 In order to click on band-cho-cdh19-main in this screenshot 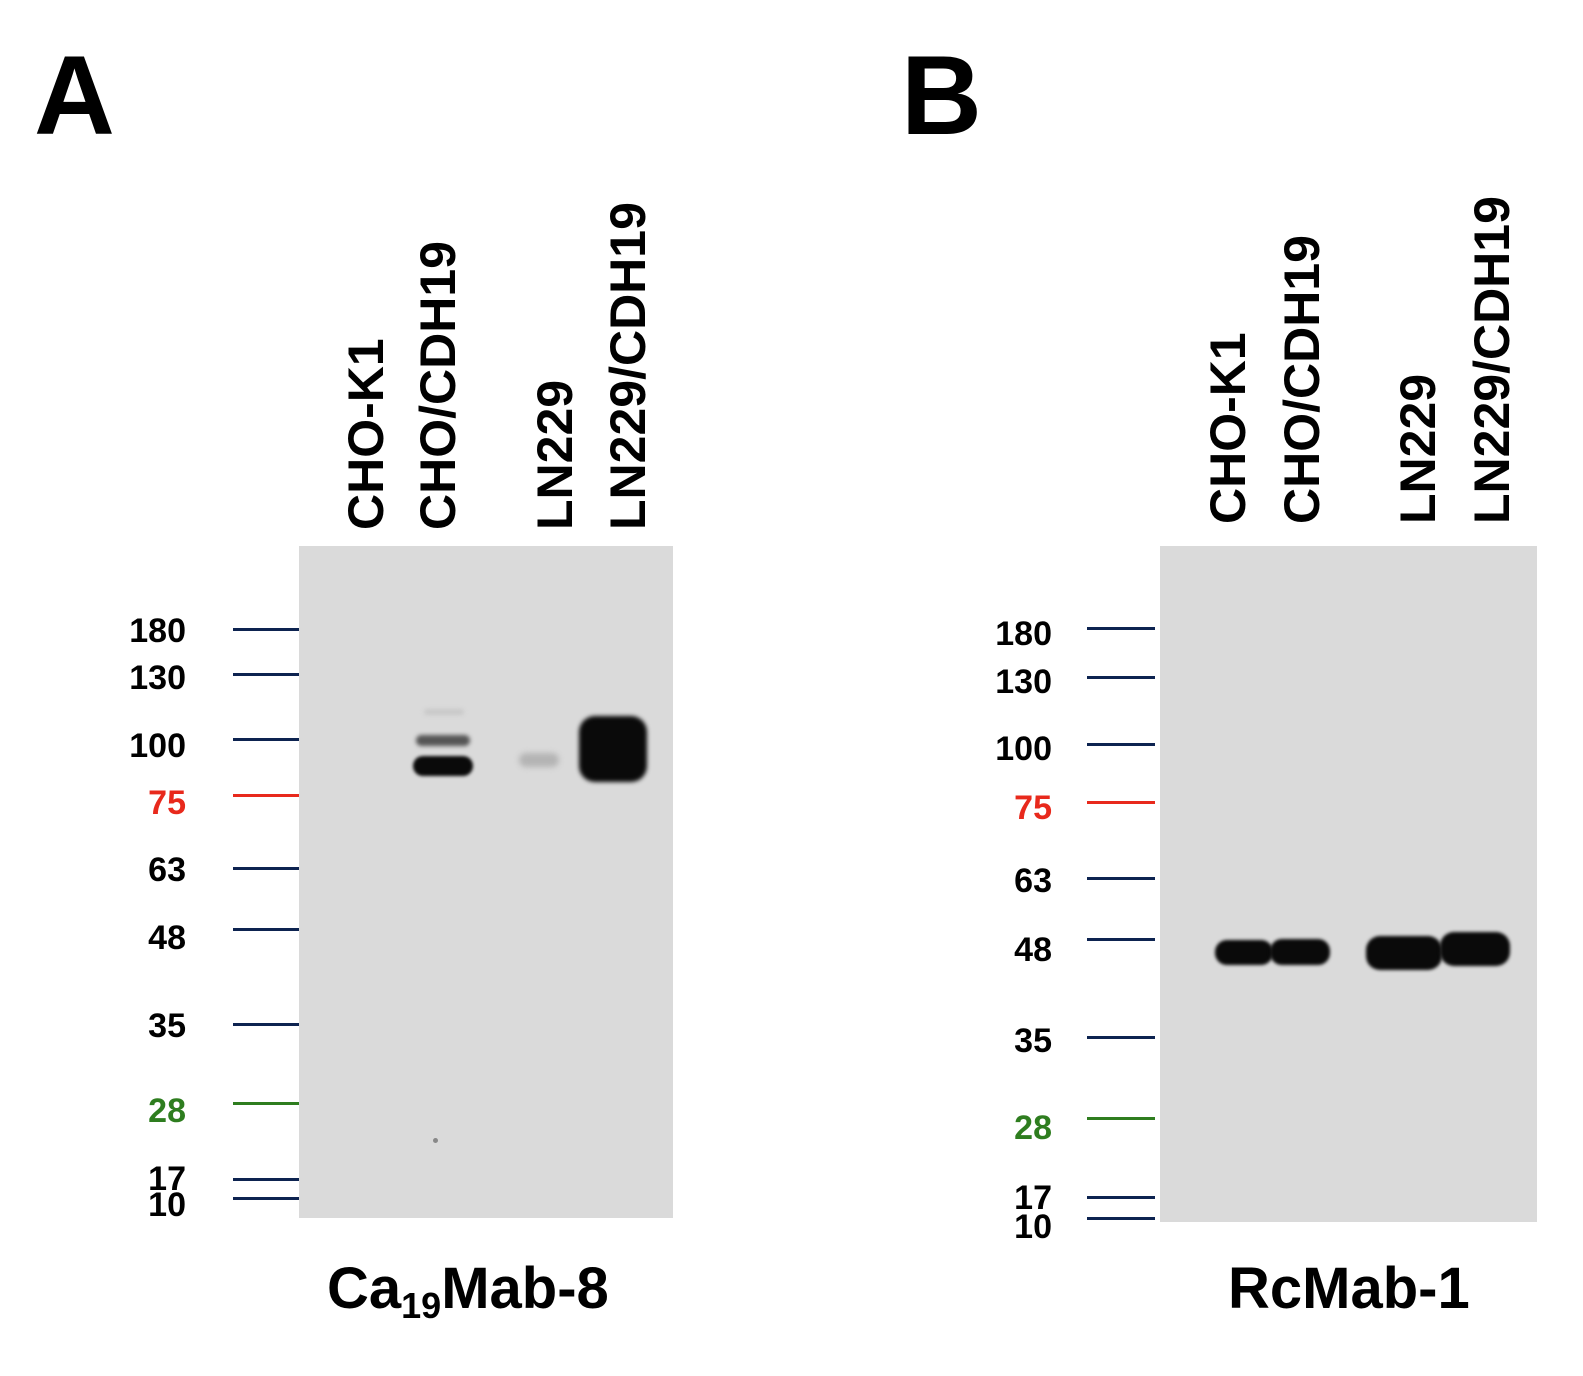, I will do `click(443, 766)`.